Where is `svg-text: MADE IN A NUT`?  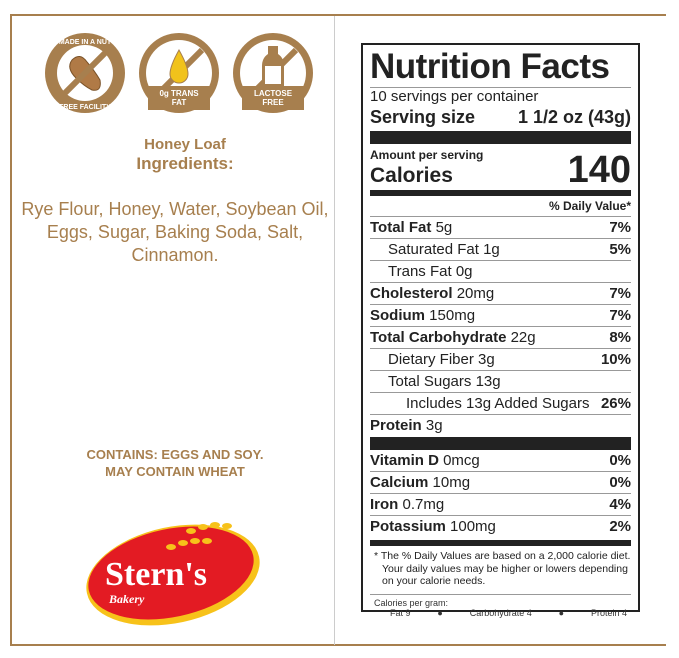
svg-text: MADE IN A NUT is located at coordinates (85, 42).